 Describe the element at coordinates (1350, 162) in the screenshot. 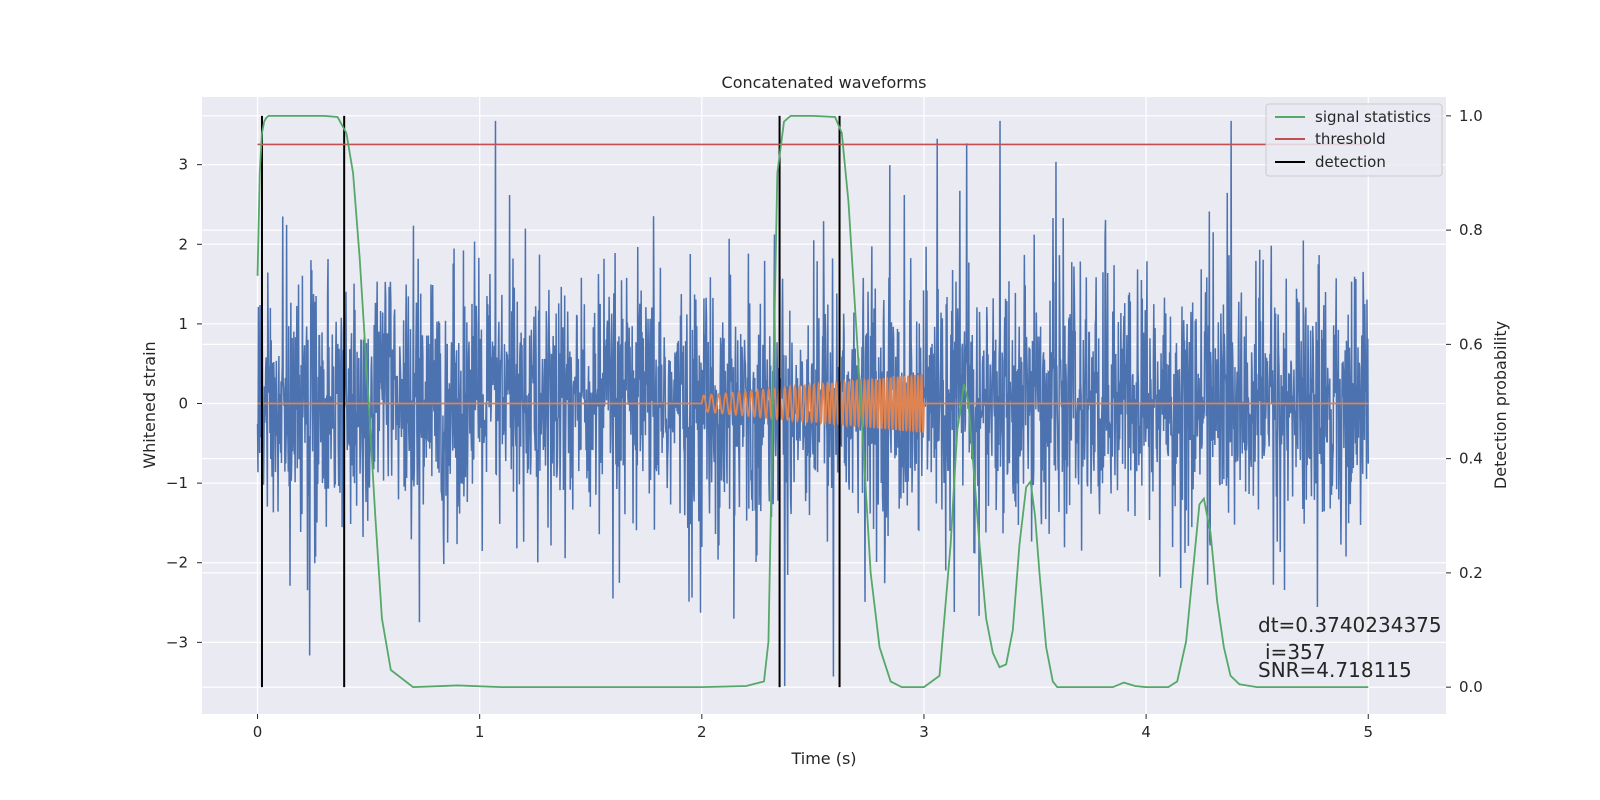

I see `legend-label-detection: detection` at that location.